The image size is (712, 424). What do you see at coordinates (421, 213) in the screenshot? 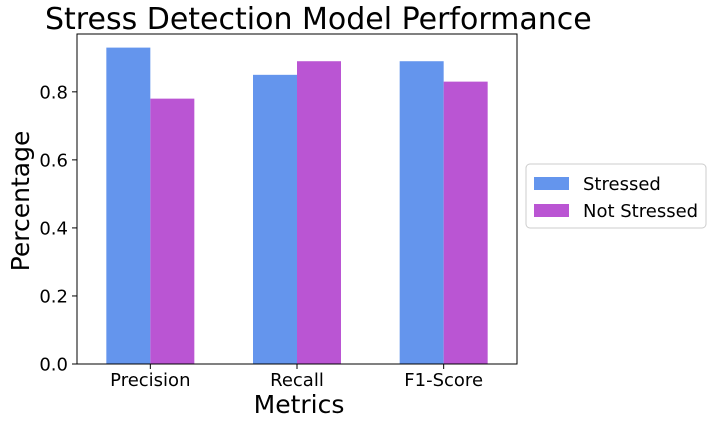
I see `bar-stressed-f1-score` at bounding box center [421, 213].